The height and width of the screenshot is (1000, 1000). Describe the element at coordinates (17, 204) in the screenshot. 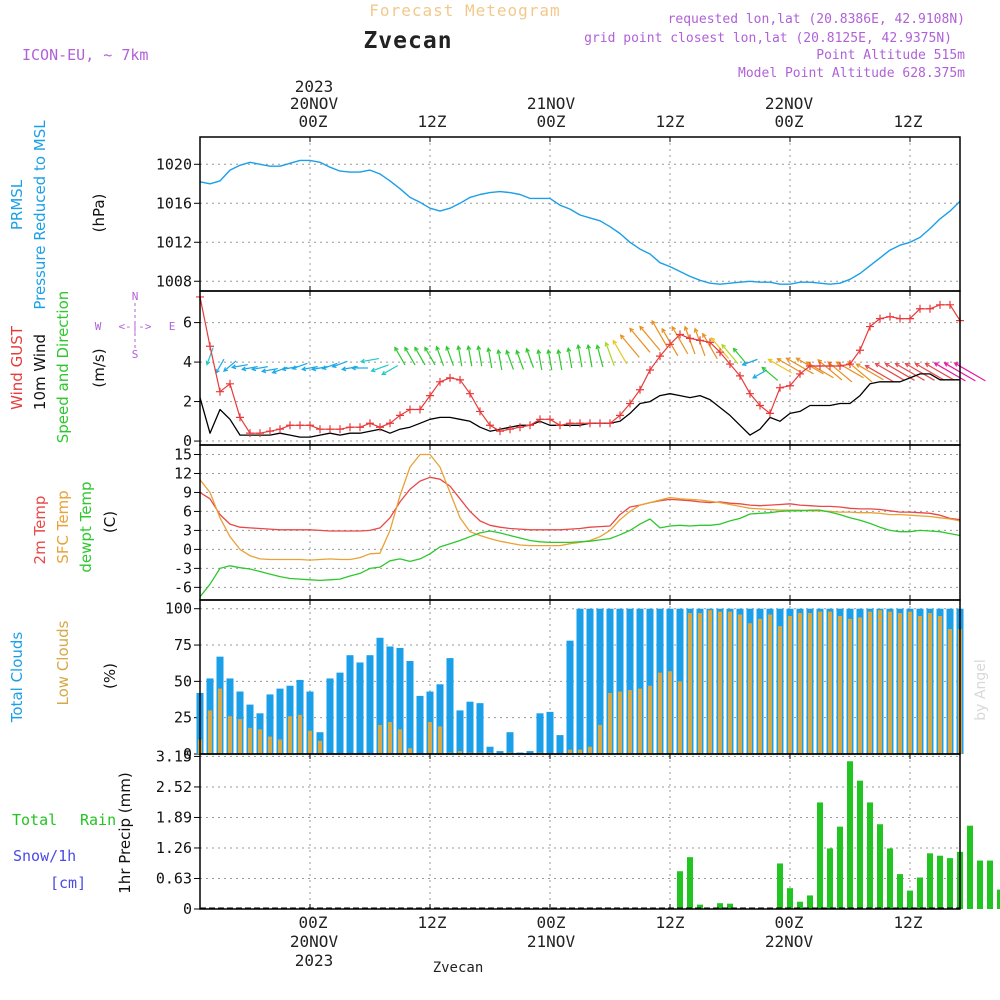

I see `pressure-label-1: PRMSL` at that location.